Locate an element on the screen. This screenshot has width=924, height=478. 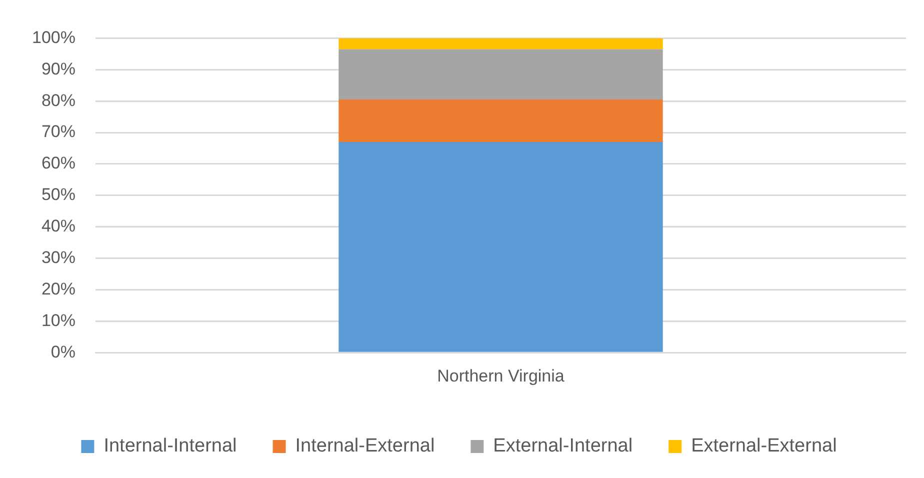
legend-label: External-Internal is located at coordinates (563, 446).